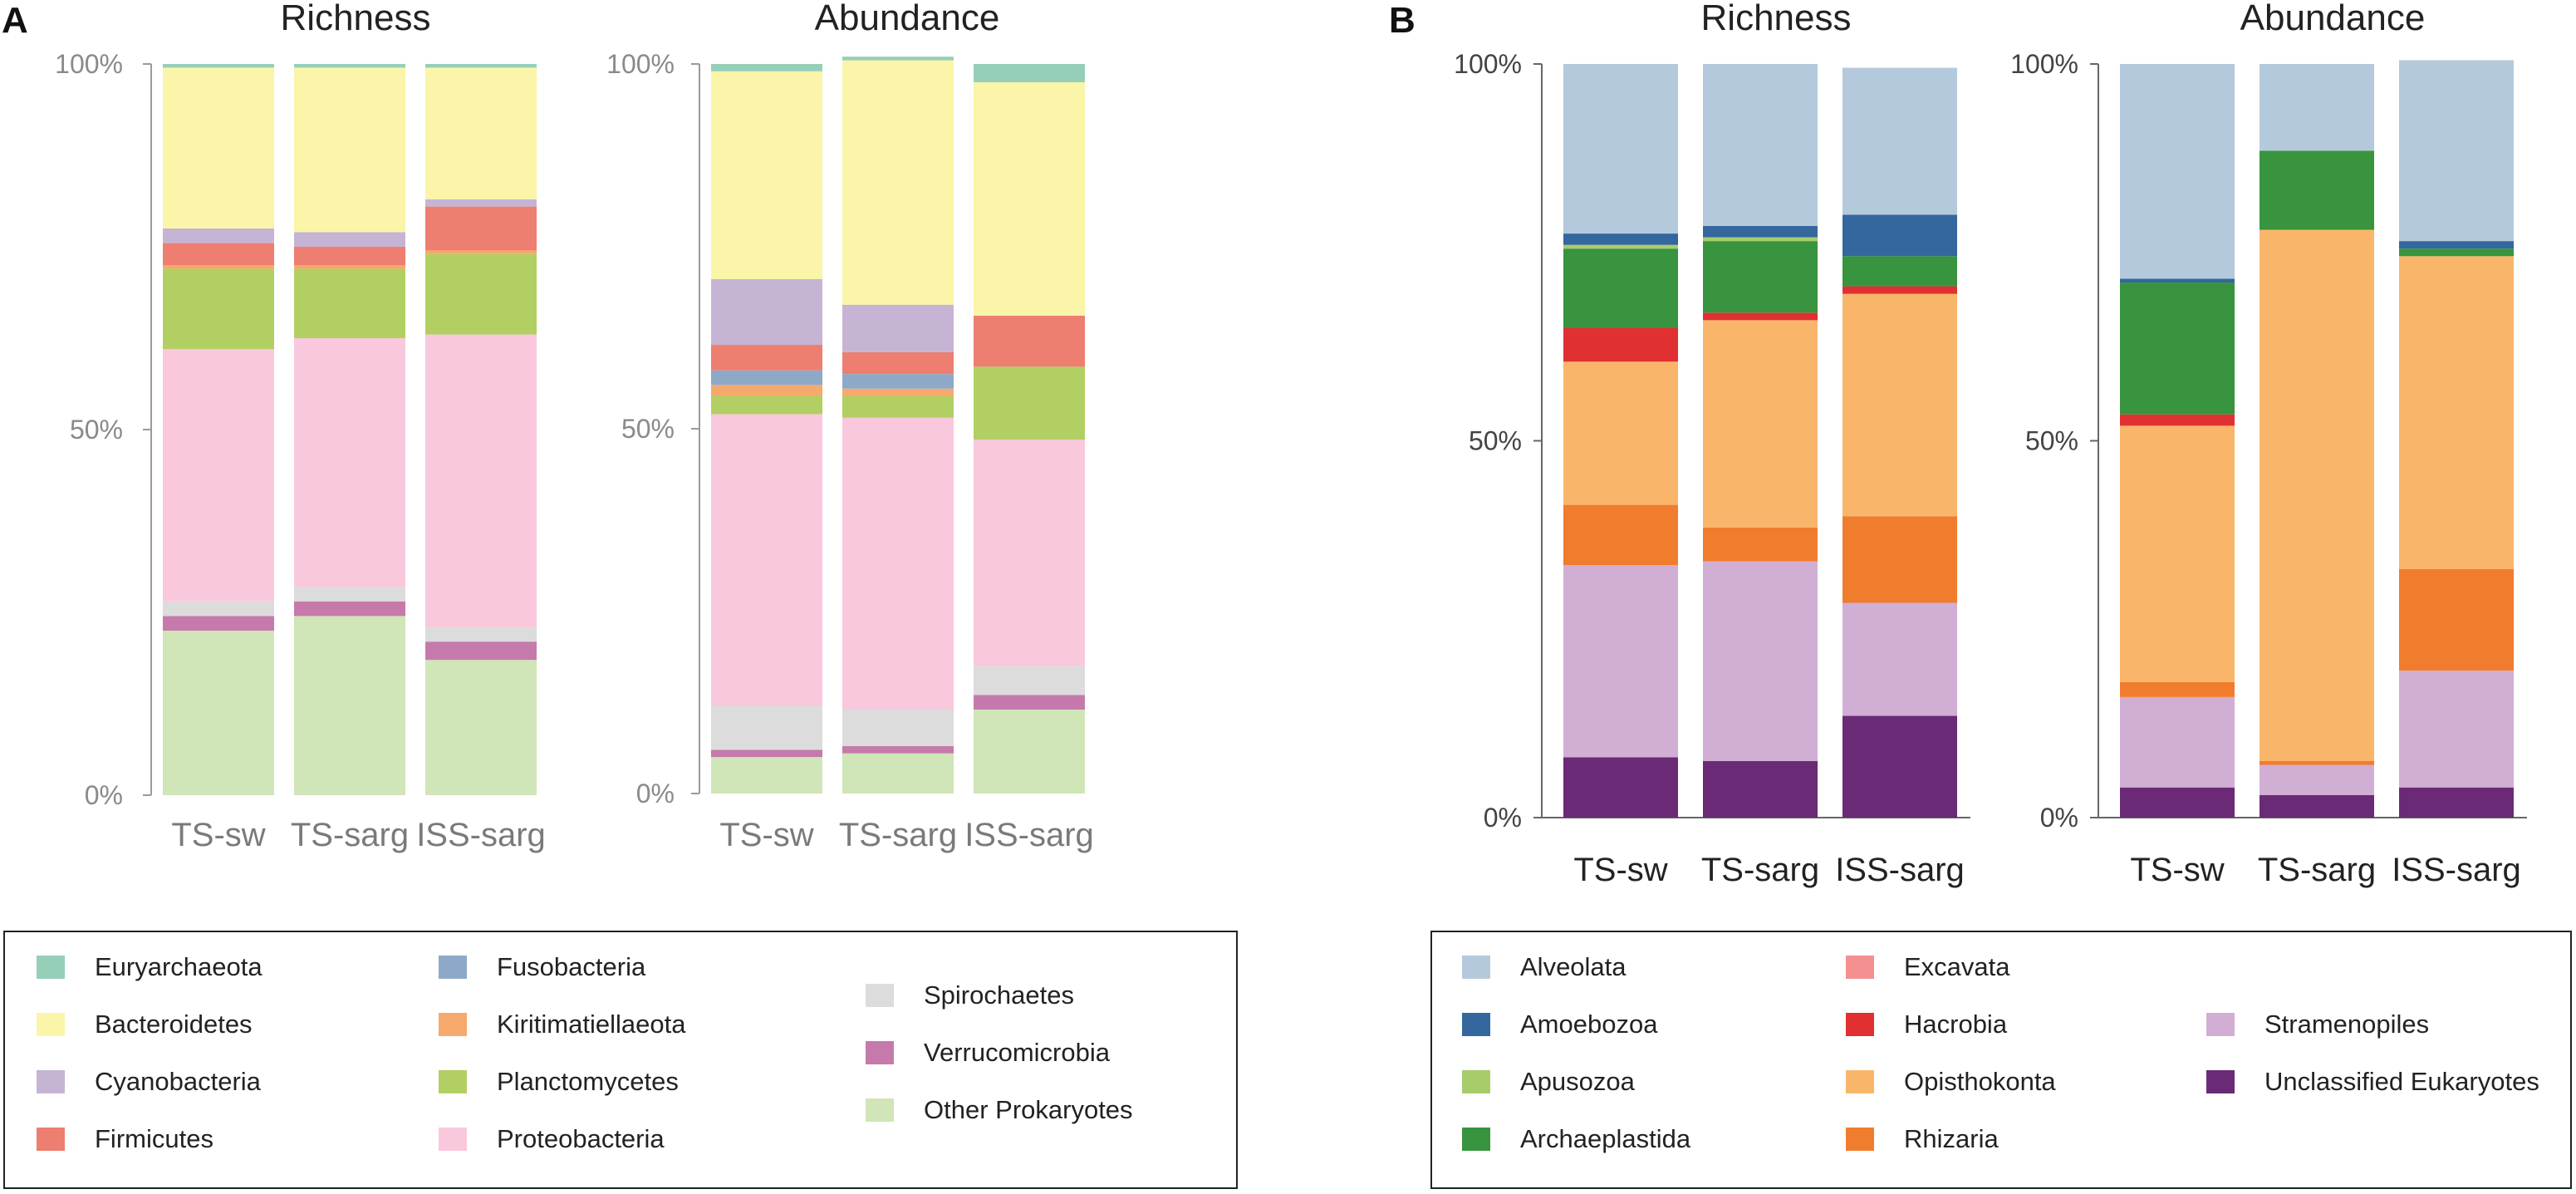 The image size is (2576, 1194). I want to click on legend-item-firmicutes: Firmicutes, so click(125, 1139).